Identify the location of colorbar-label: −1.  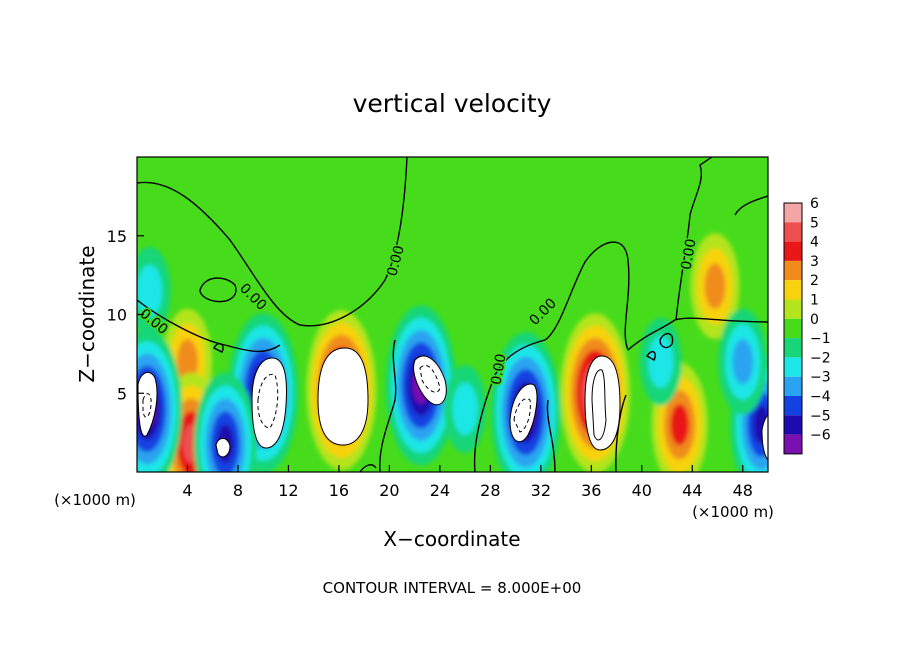
(820, 339).